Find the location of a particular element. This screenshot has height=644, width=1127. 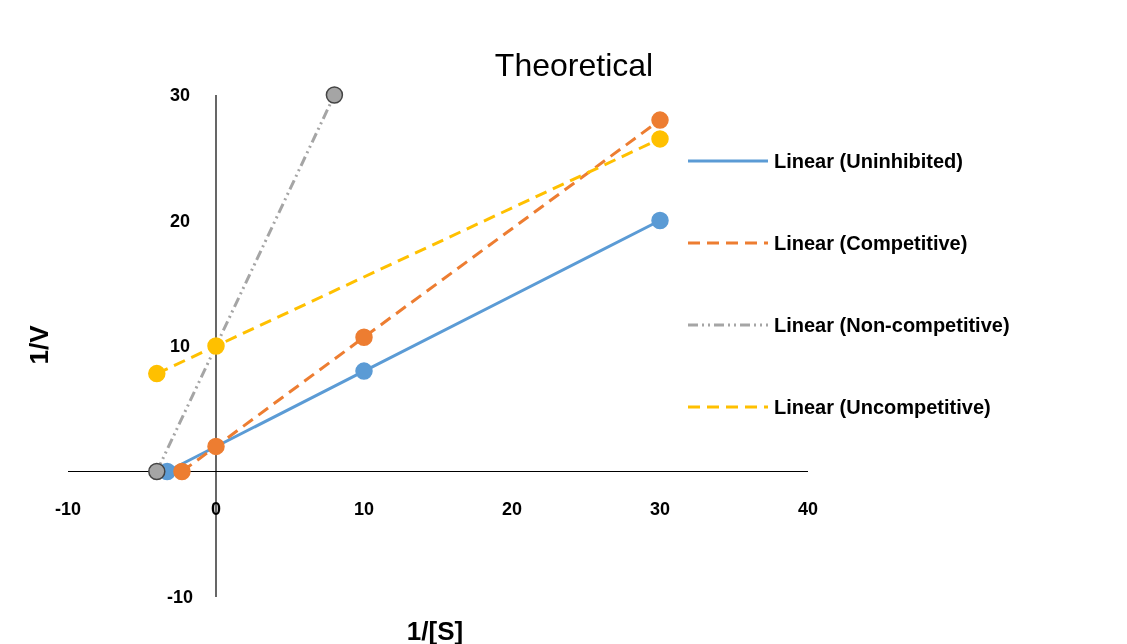

x-tick-label: -10 is located at coordinates (68, 508).